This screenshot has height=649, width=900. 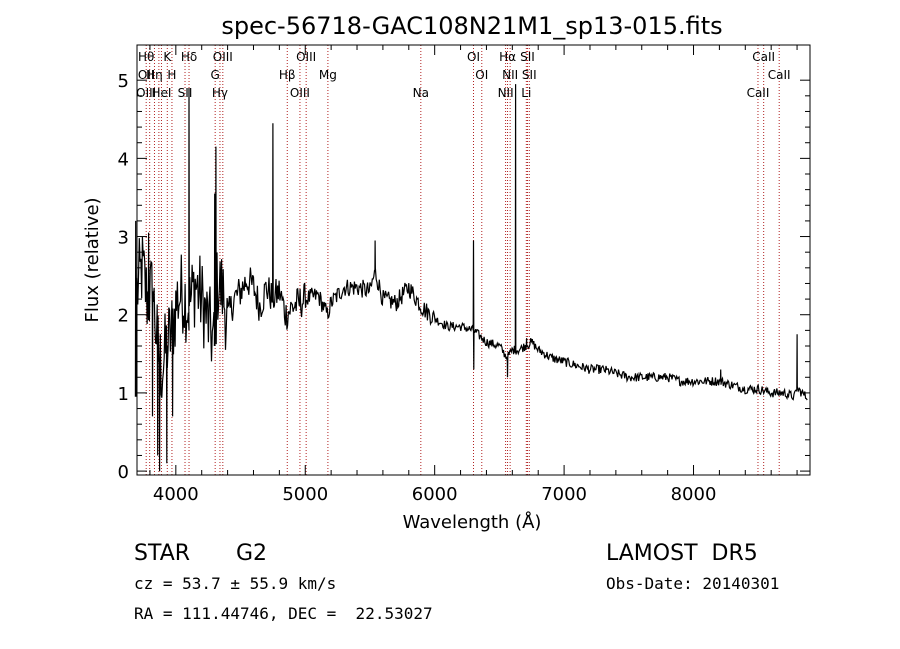 I want to click on obs-date-text: Obs-Date: 20140301, so click(x=693, y=583).